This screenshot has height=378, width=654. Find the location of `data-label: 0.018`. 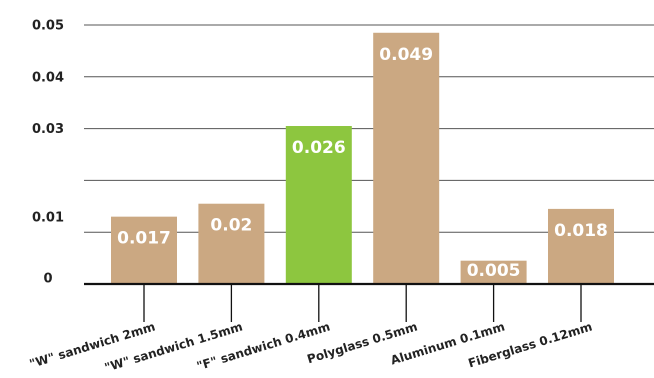

data-label: 0.018 is located at coordinates (581, 231).